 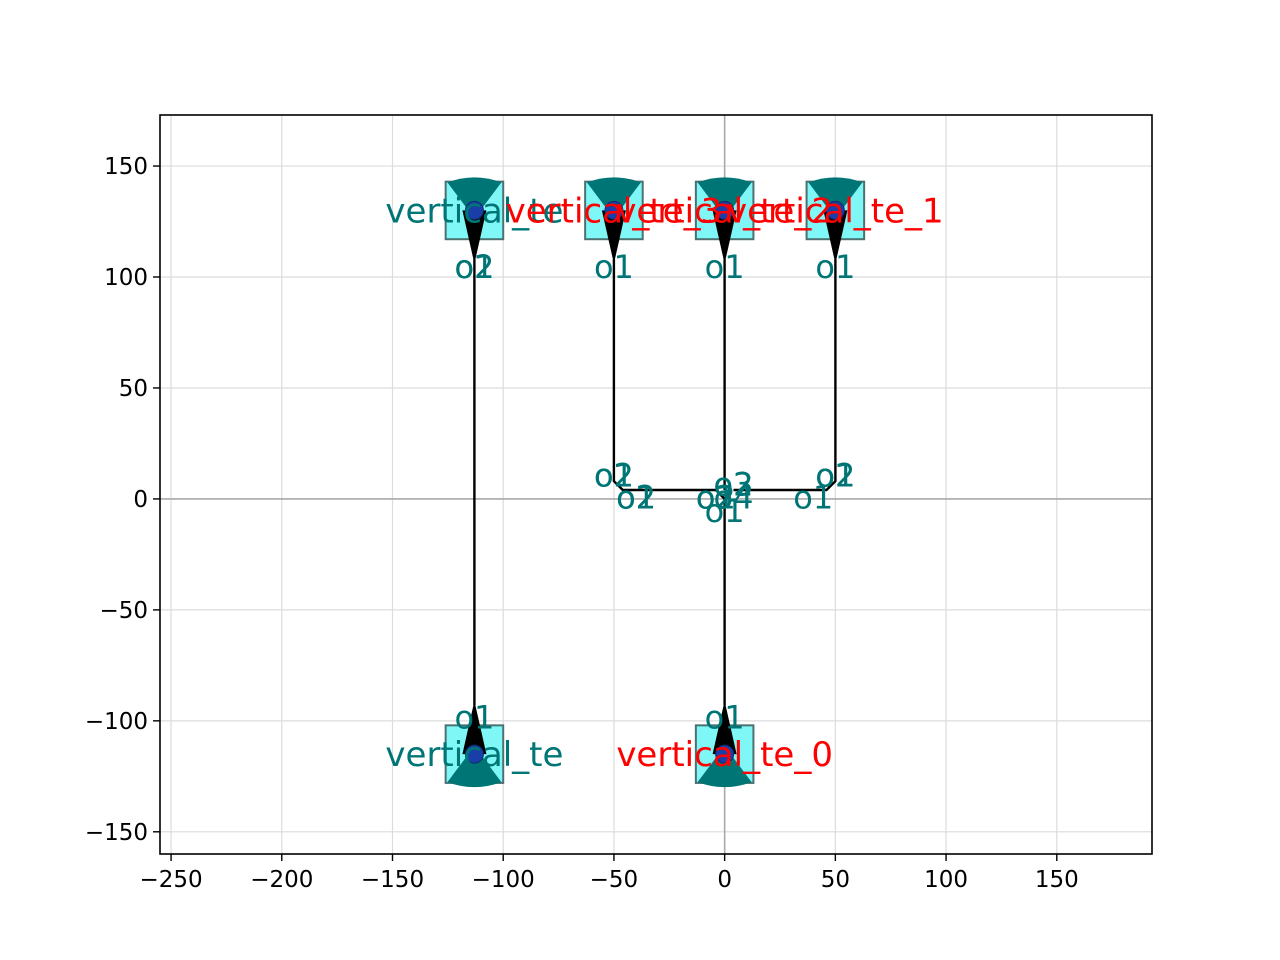 I want to click on y-tick-label: −150, so click(x=116, y=833).